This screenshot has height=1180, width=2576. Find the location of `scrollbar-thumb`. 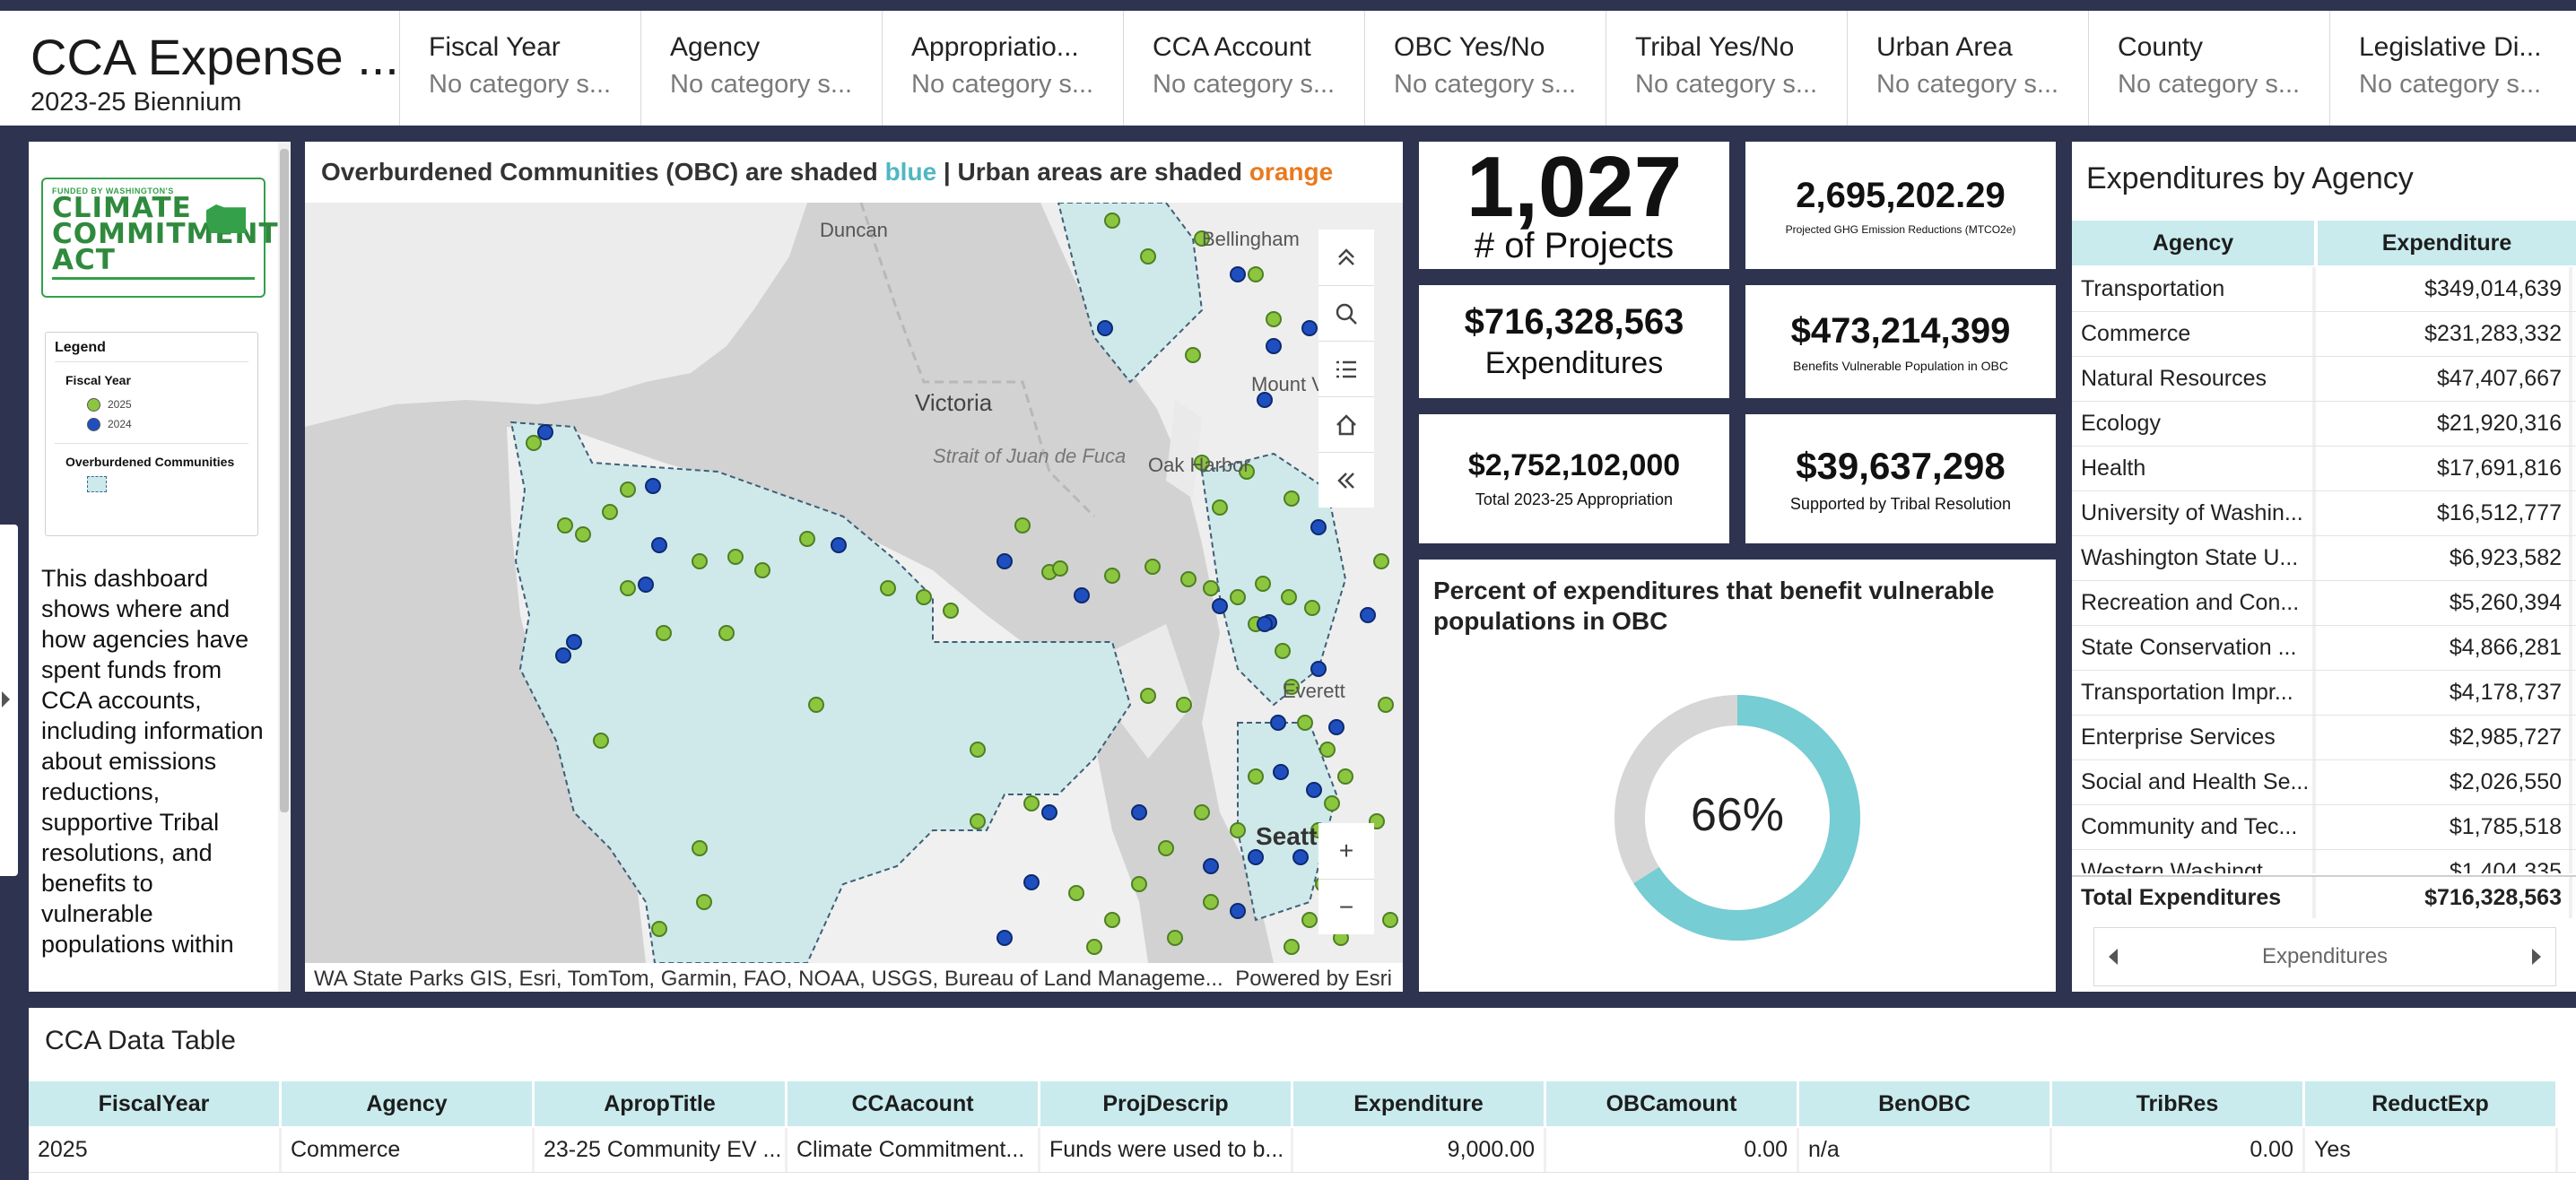

scrollbar-thumb is located at coordinates (284, 481).